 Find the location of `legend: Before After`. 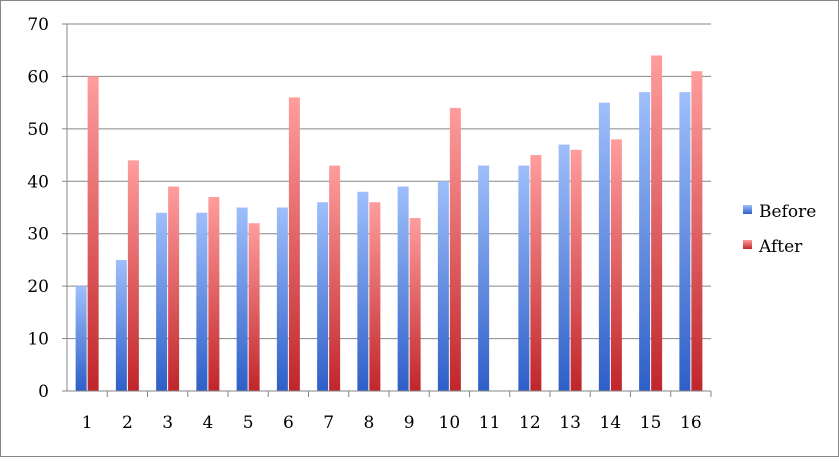

legend: Before After is located at coordinates (779, 229).